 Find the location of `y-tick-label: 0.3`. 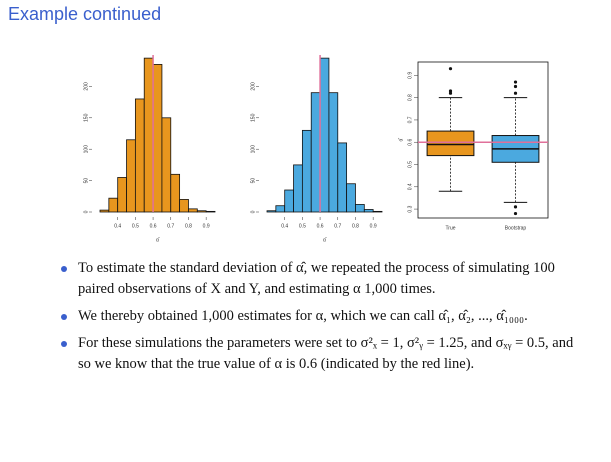

y-tick-label: 0.3 is located at coordinates (410, 208).